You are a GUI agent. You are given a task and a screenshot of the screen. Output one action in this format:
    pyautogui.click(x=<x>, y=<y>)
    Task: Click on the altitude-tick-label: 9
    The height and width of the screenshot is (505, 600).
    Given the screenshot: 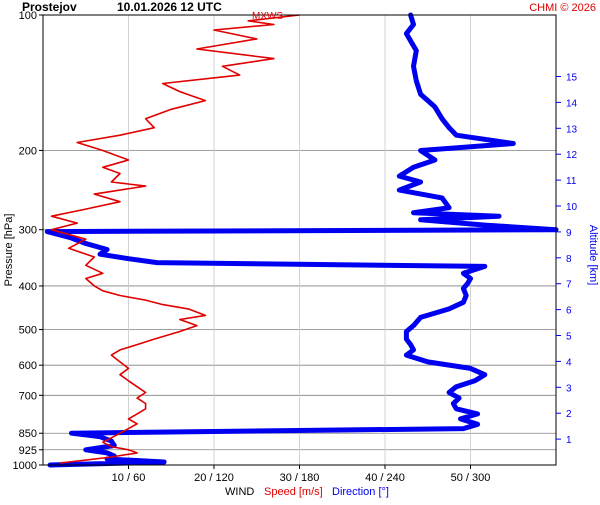 What is the action you would take?
    pyautogui.click(x=569, y=233)
    